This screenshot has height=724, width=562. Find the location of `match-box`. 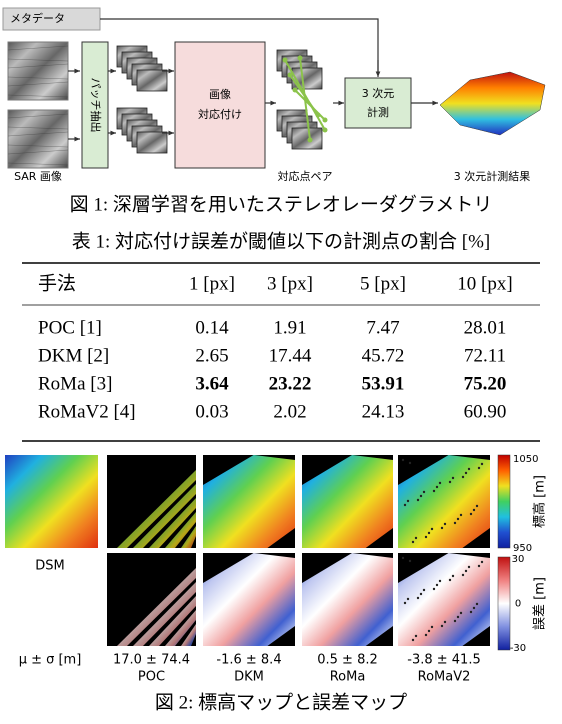

match-box is located at coordinates (220, 105).